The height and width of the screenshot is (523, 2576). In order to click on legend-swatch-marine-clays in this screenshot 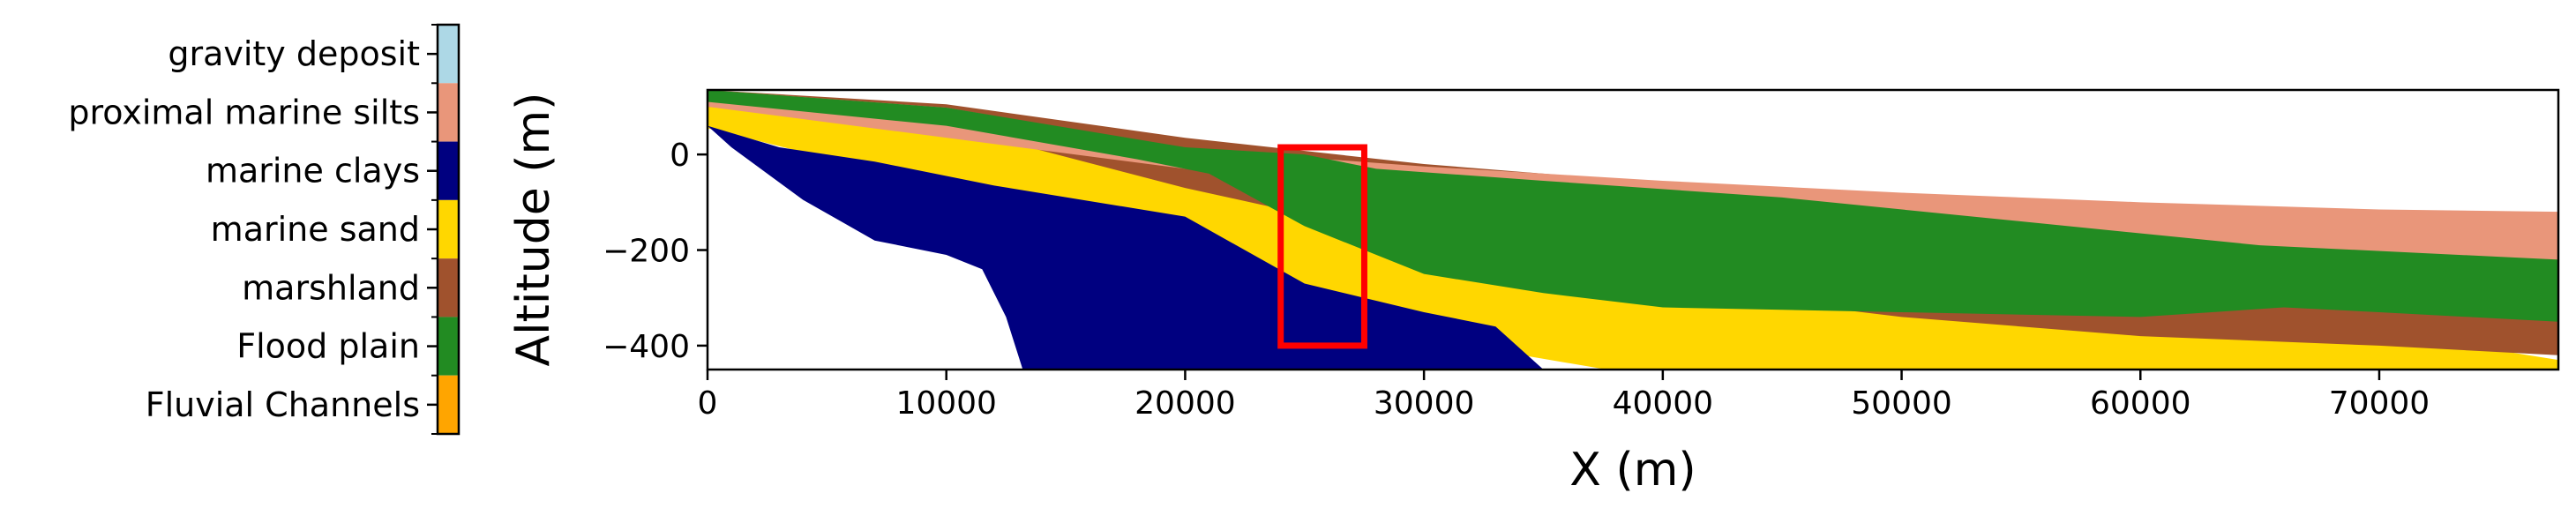, I will do `click(449, 170)`.